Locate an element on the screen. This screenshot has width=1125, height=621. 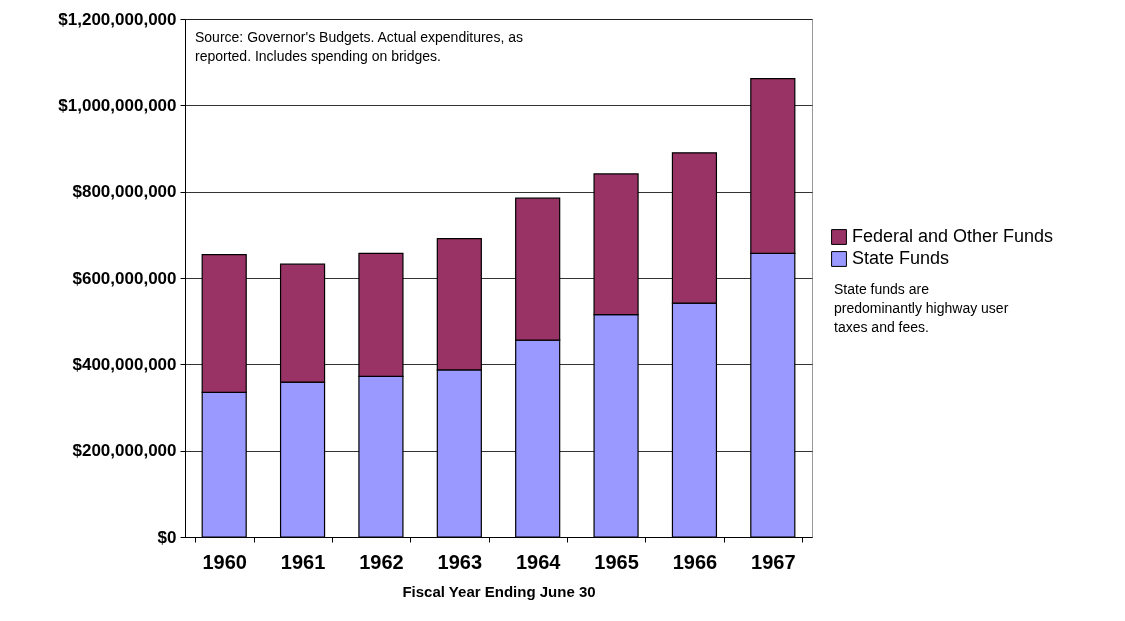
x-tick-label: 1960 is located at coordinates (224, 561).